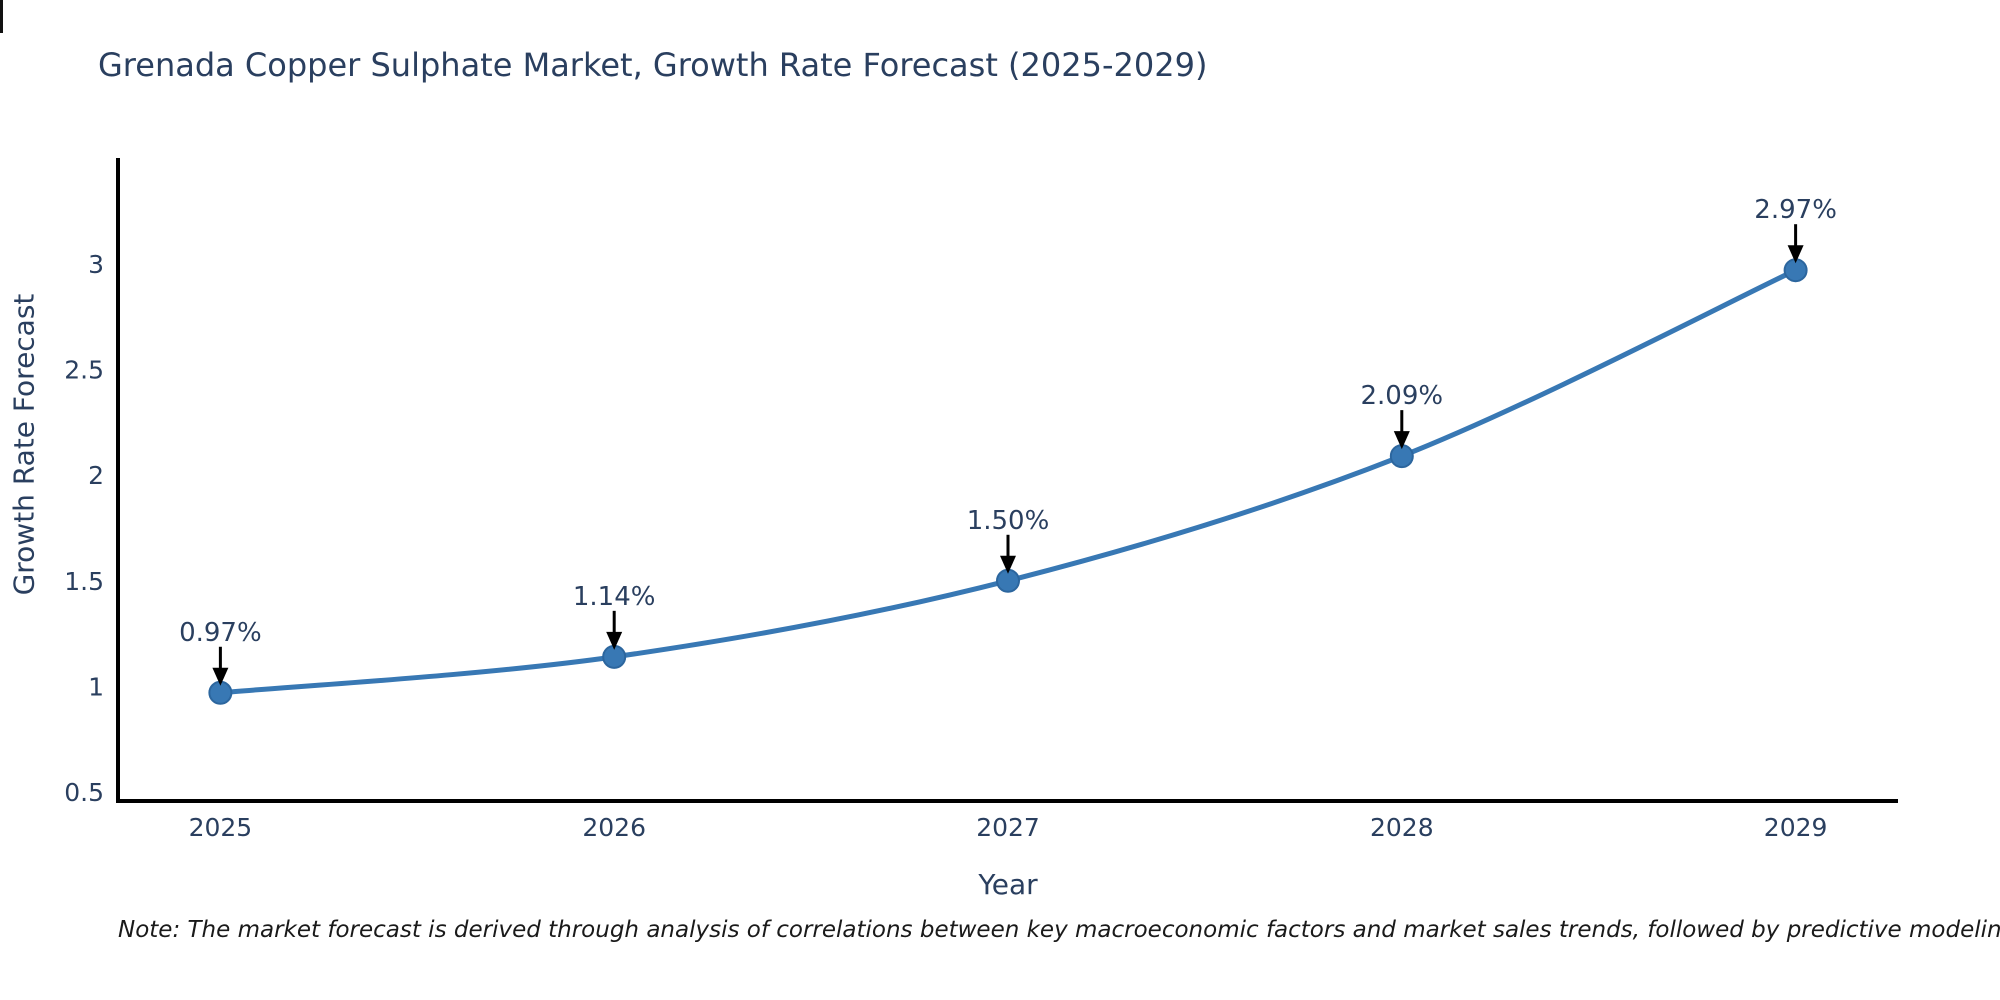  Describe the element at coordinates (96, 264) in the screenshot. I see `y-tick-label: 3` at that location.